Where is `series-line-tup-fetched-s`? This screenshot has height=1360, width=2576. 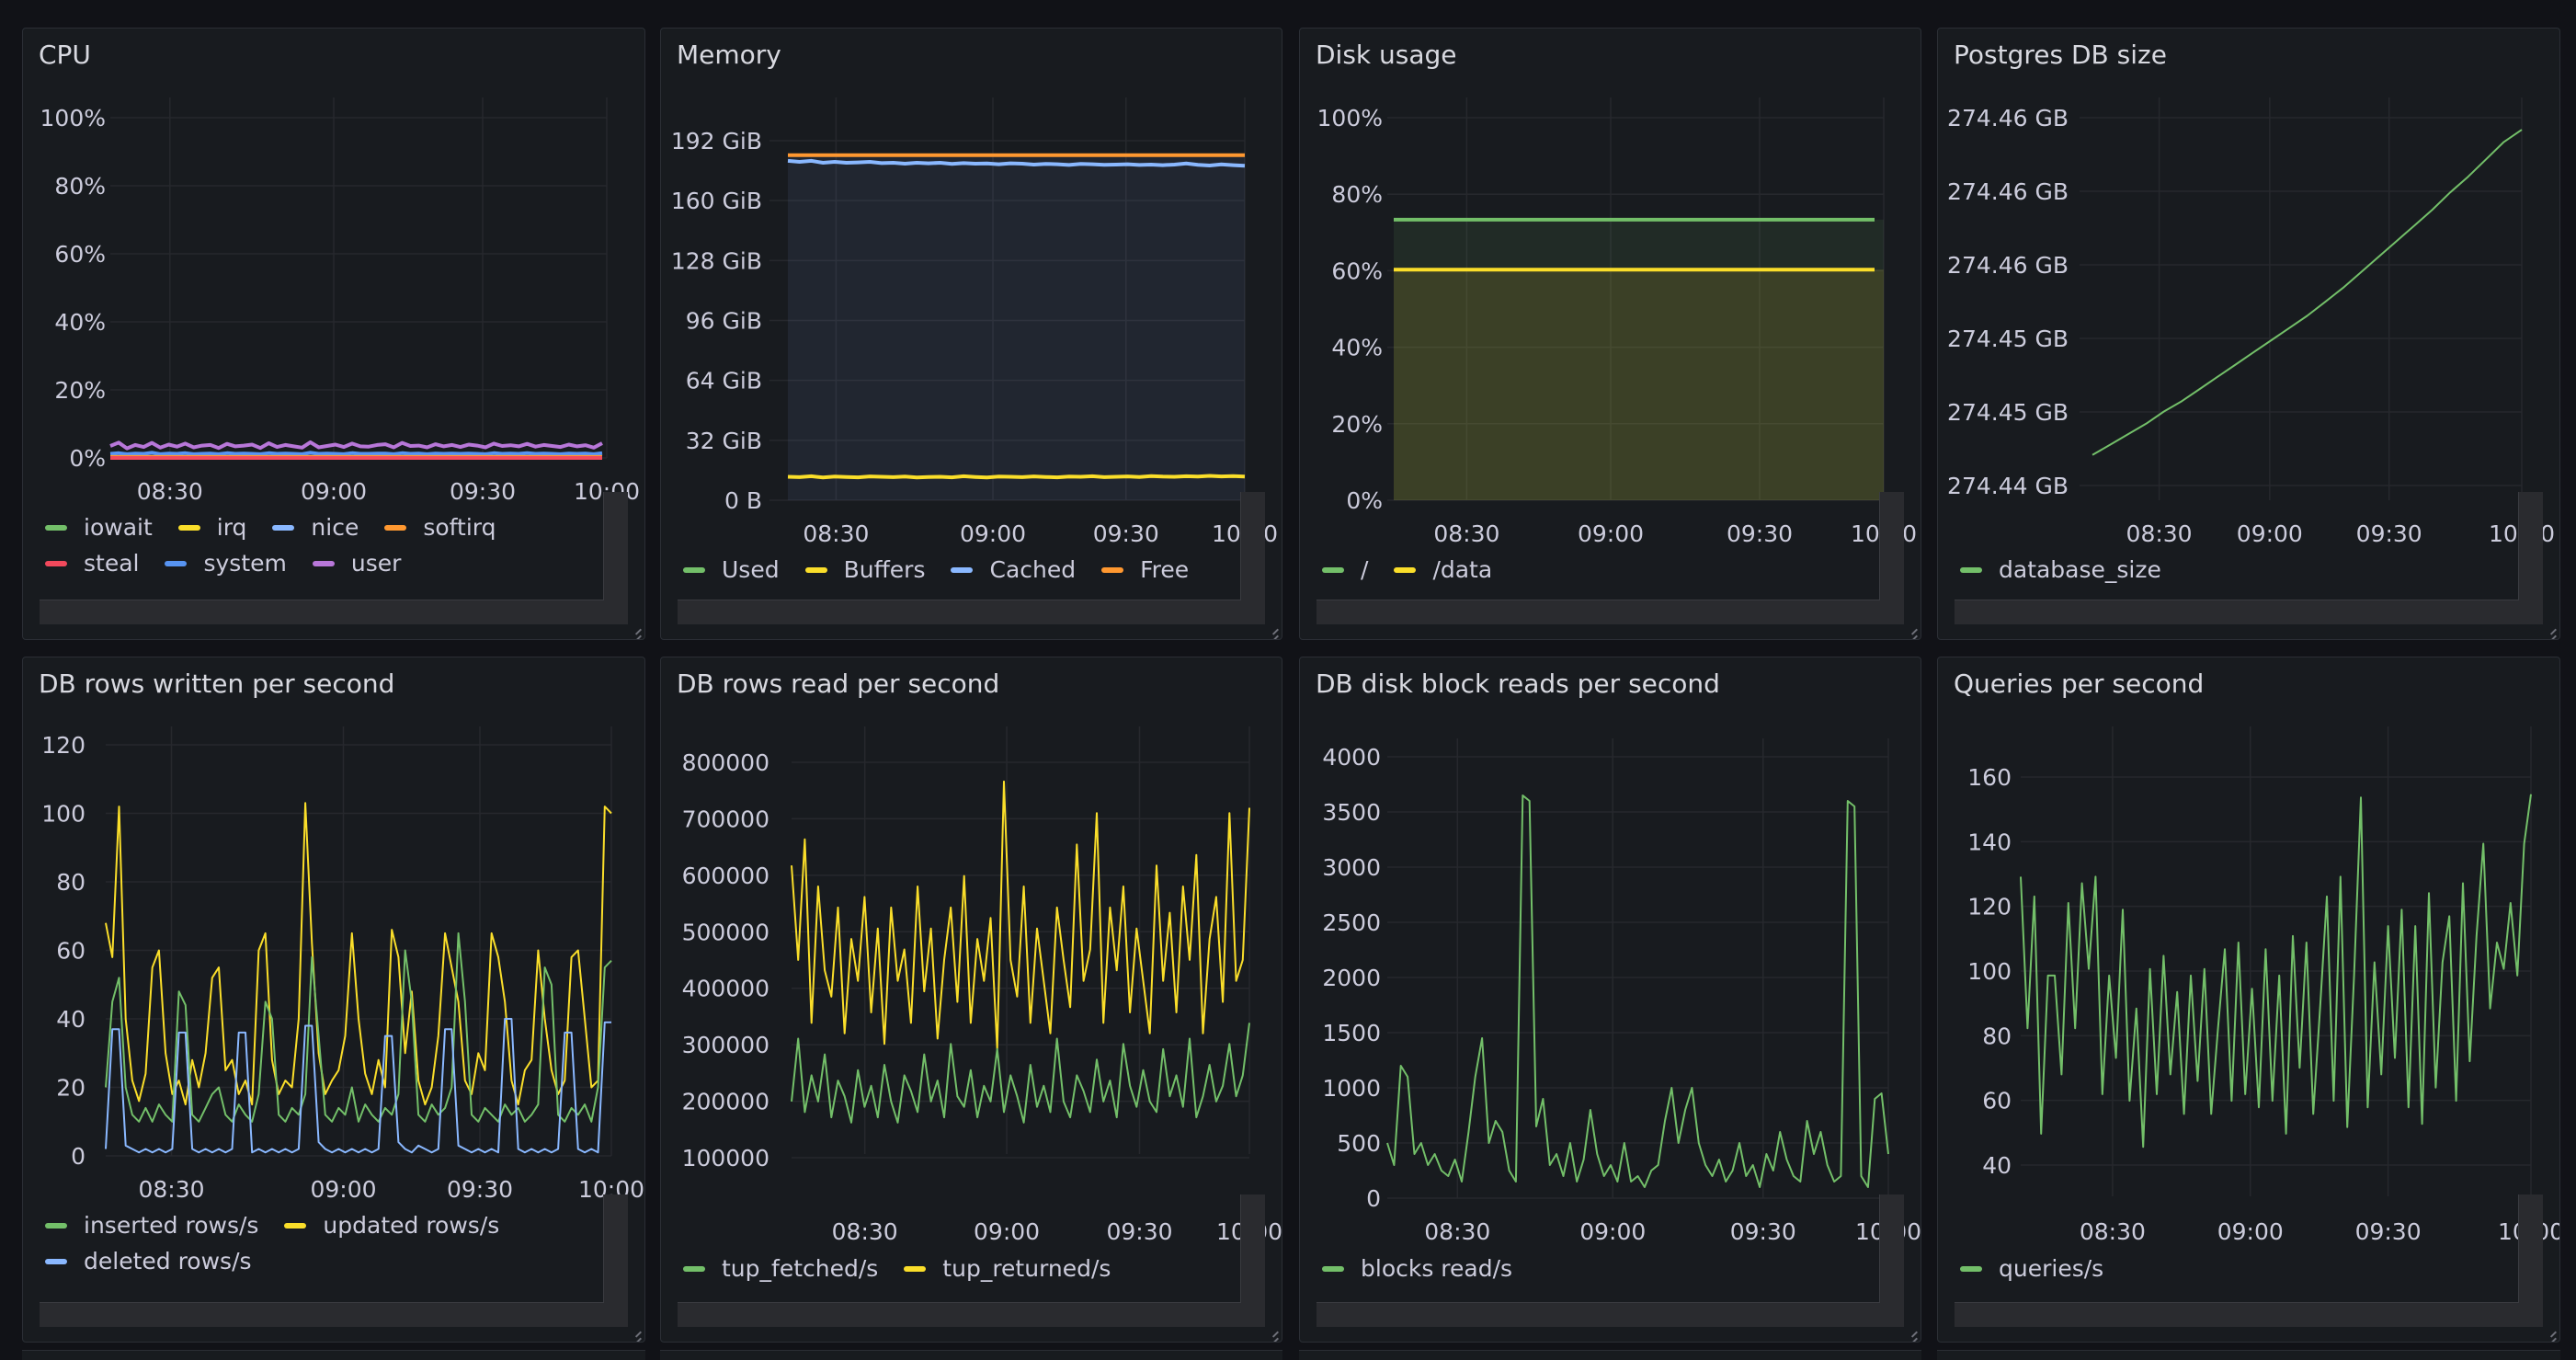
series-line-tup-fetched-s is located at coordinates (1020, 1073).